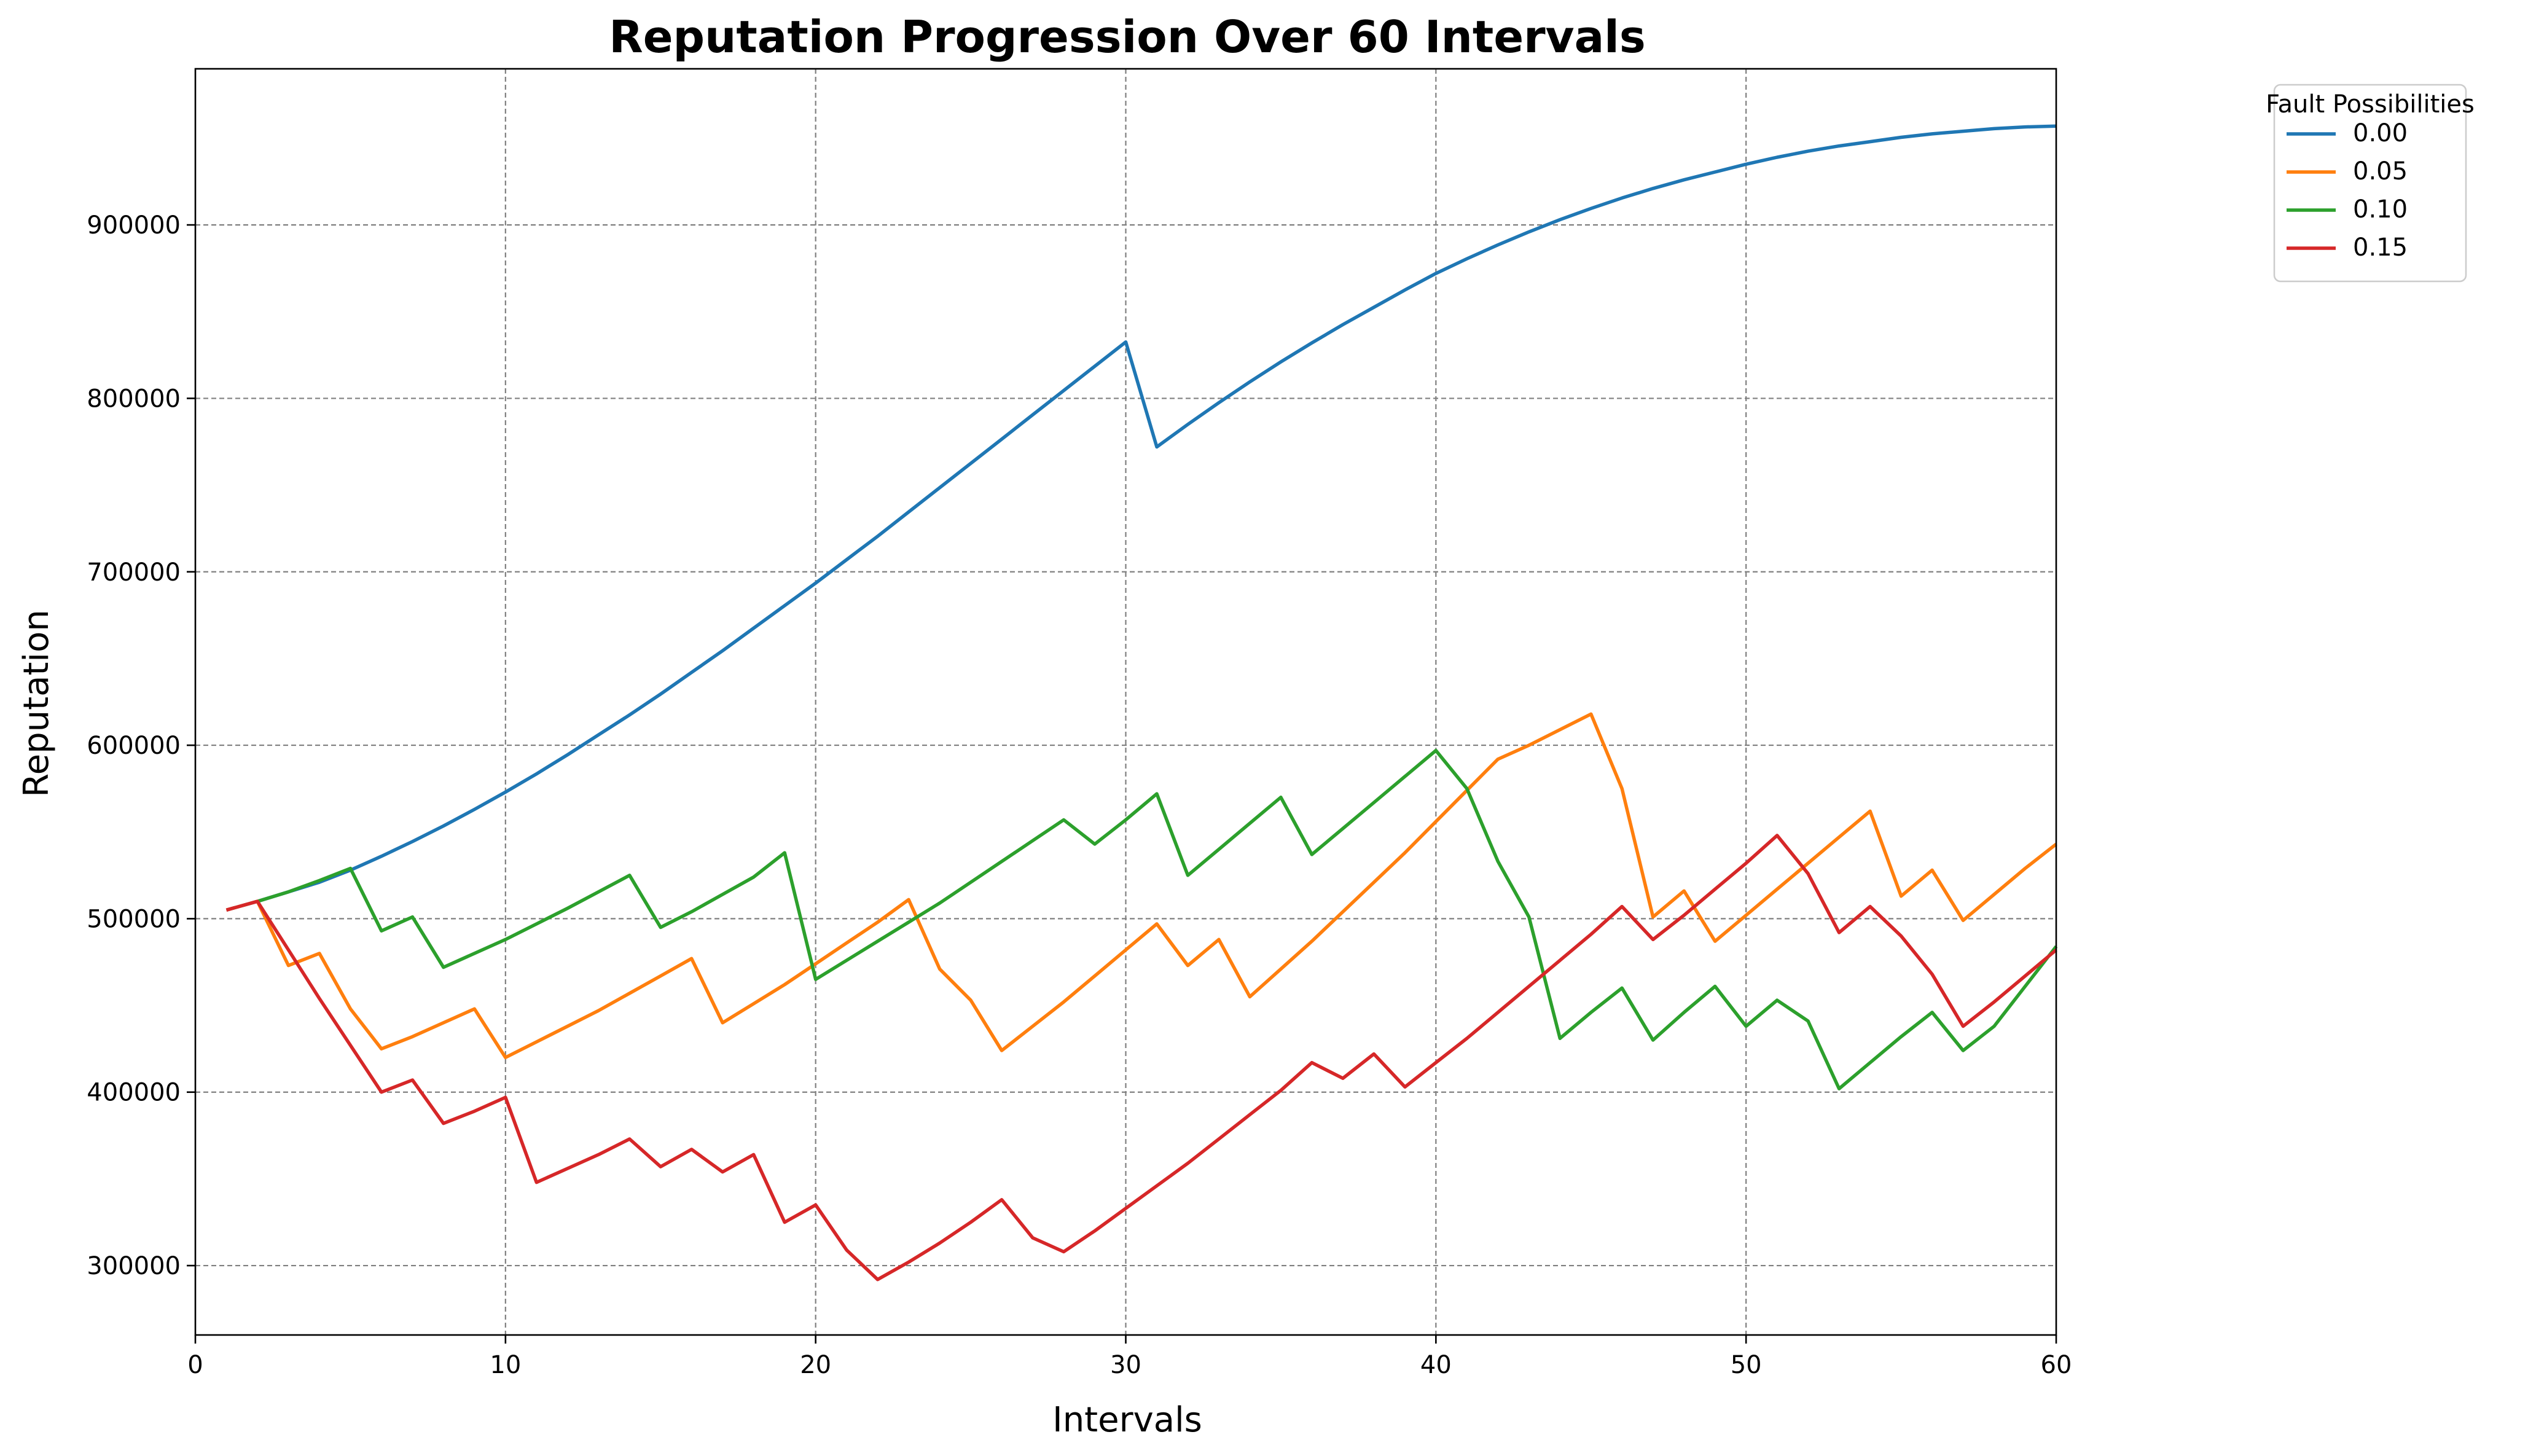 The image size is (2528, 1456). I want to click on y-tick-label: 500000, so click(134, 919).